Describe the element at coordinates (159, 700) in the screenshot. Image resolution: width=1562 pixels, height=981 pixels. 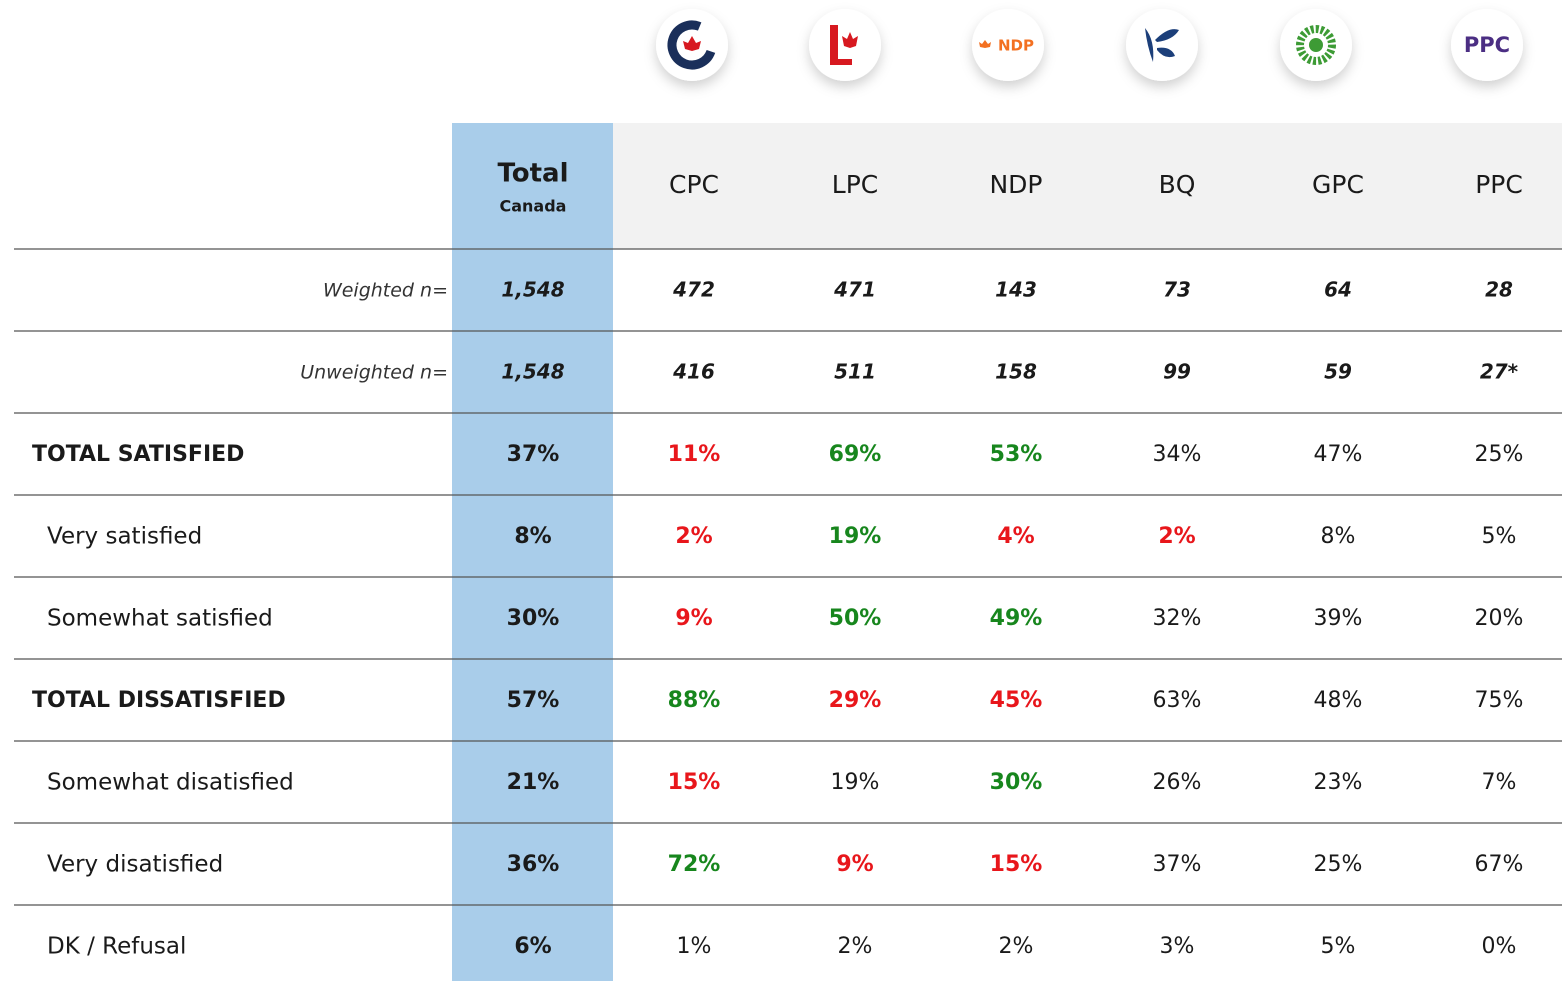
I see `row-label: TOTAL DISSATISFIED` at that location.